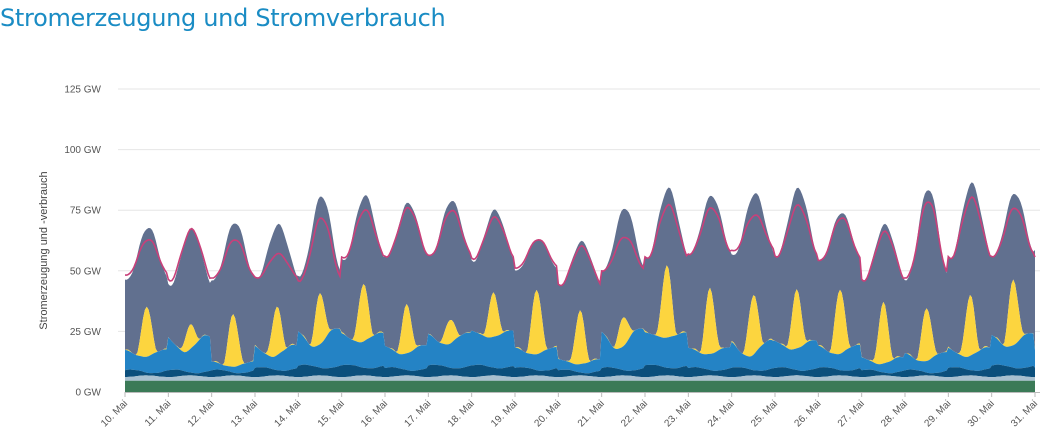 This screenshot has width=1055, height=437. I want to click on y-tick-label: 100 GW, so click(82, 150).